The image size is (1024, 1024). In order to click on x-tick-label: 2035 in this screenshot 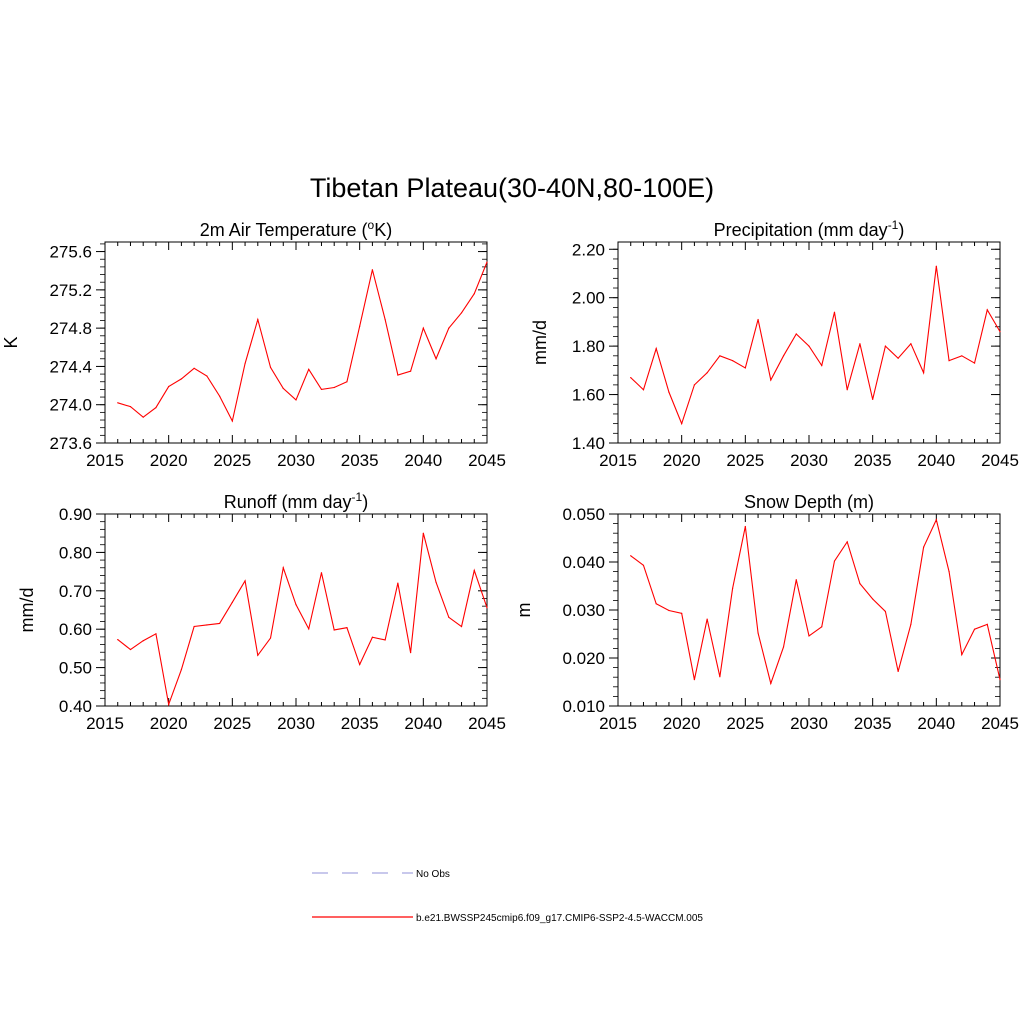, I will do `click(360, 723)`.